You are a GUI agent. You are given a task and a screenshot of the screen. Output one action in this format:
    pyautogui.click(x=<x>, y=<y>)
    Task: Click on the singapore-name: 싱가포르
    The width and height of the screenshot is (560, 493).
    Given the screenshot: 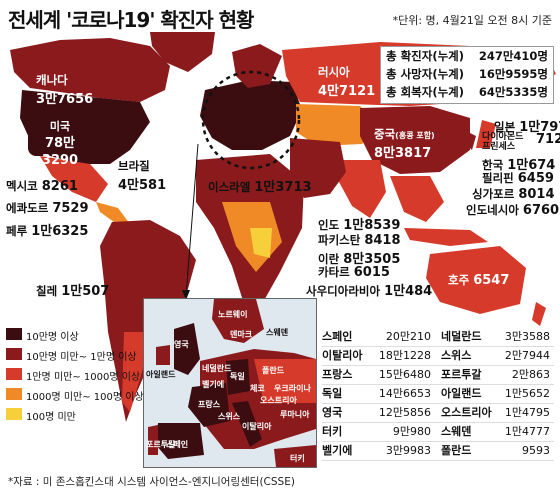 What is the action you would take?
    pyautogui.click(x=493, y=194)
    